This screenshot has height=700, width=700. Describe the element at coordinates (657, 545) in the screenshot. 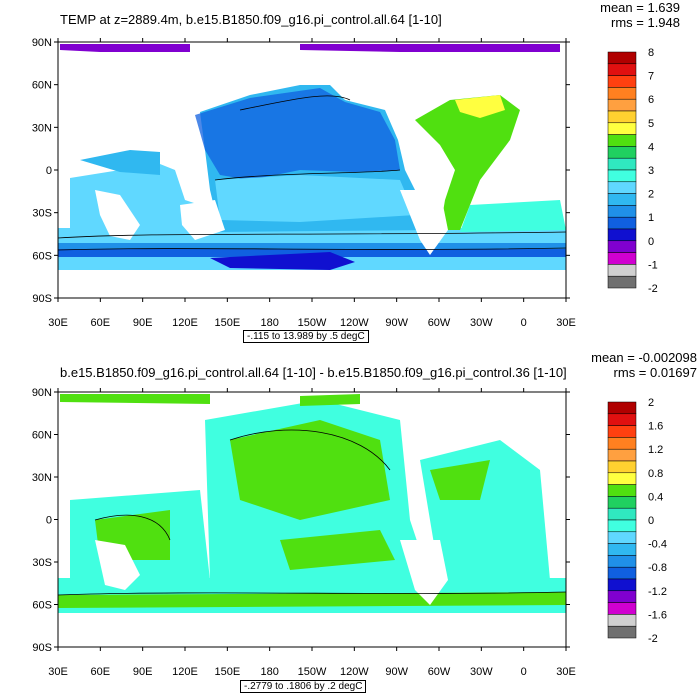

I see `colorbar-label: -0.4` at that location.